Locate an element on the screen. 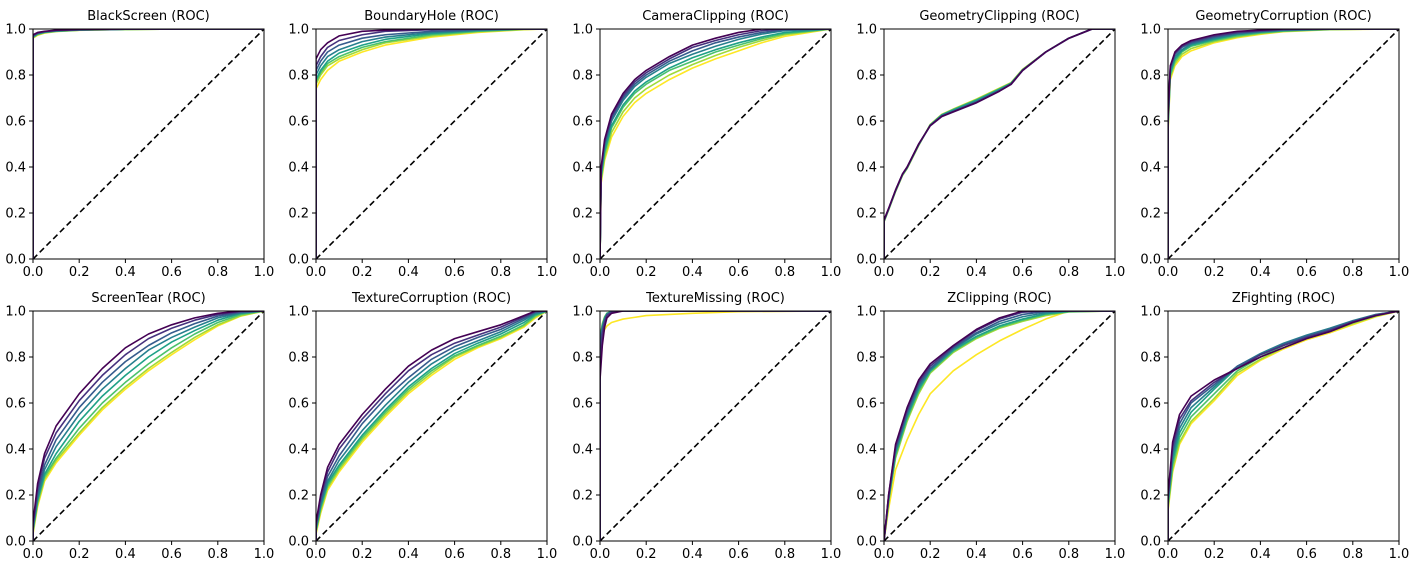 The image size is (1422, 566). subplot-title: TextureMissing (ROC) is located at coordinates (715, 298).